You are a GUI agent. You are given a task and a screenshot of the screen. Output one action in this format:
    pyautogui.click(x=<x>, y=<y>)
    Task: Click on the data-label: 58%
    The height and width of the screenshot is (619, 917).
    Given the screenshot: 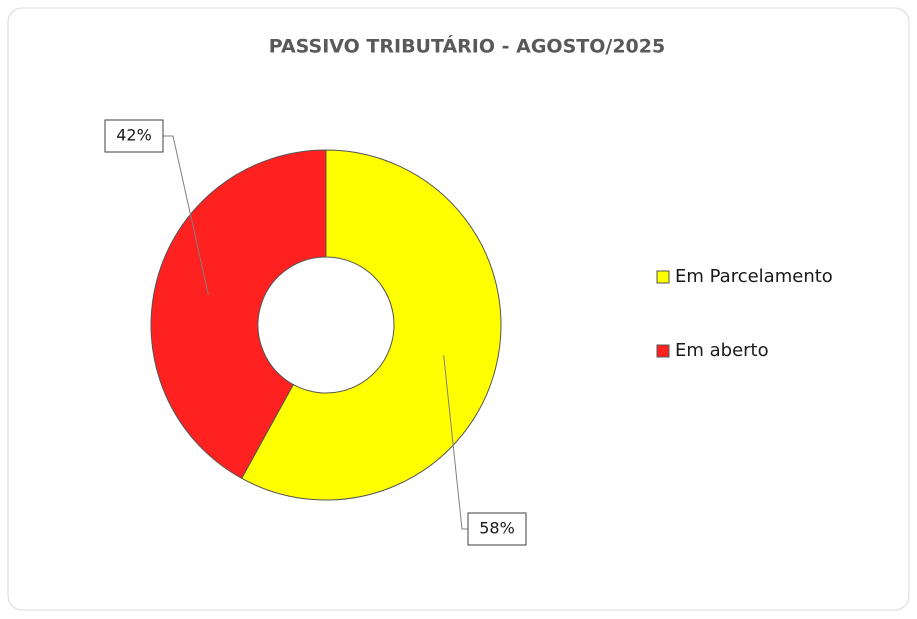 What is the action you would take?
    pyautogui.click(x=497, y=528)
    